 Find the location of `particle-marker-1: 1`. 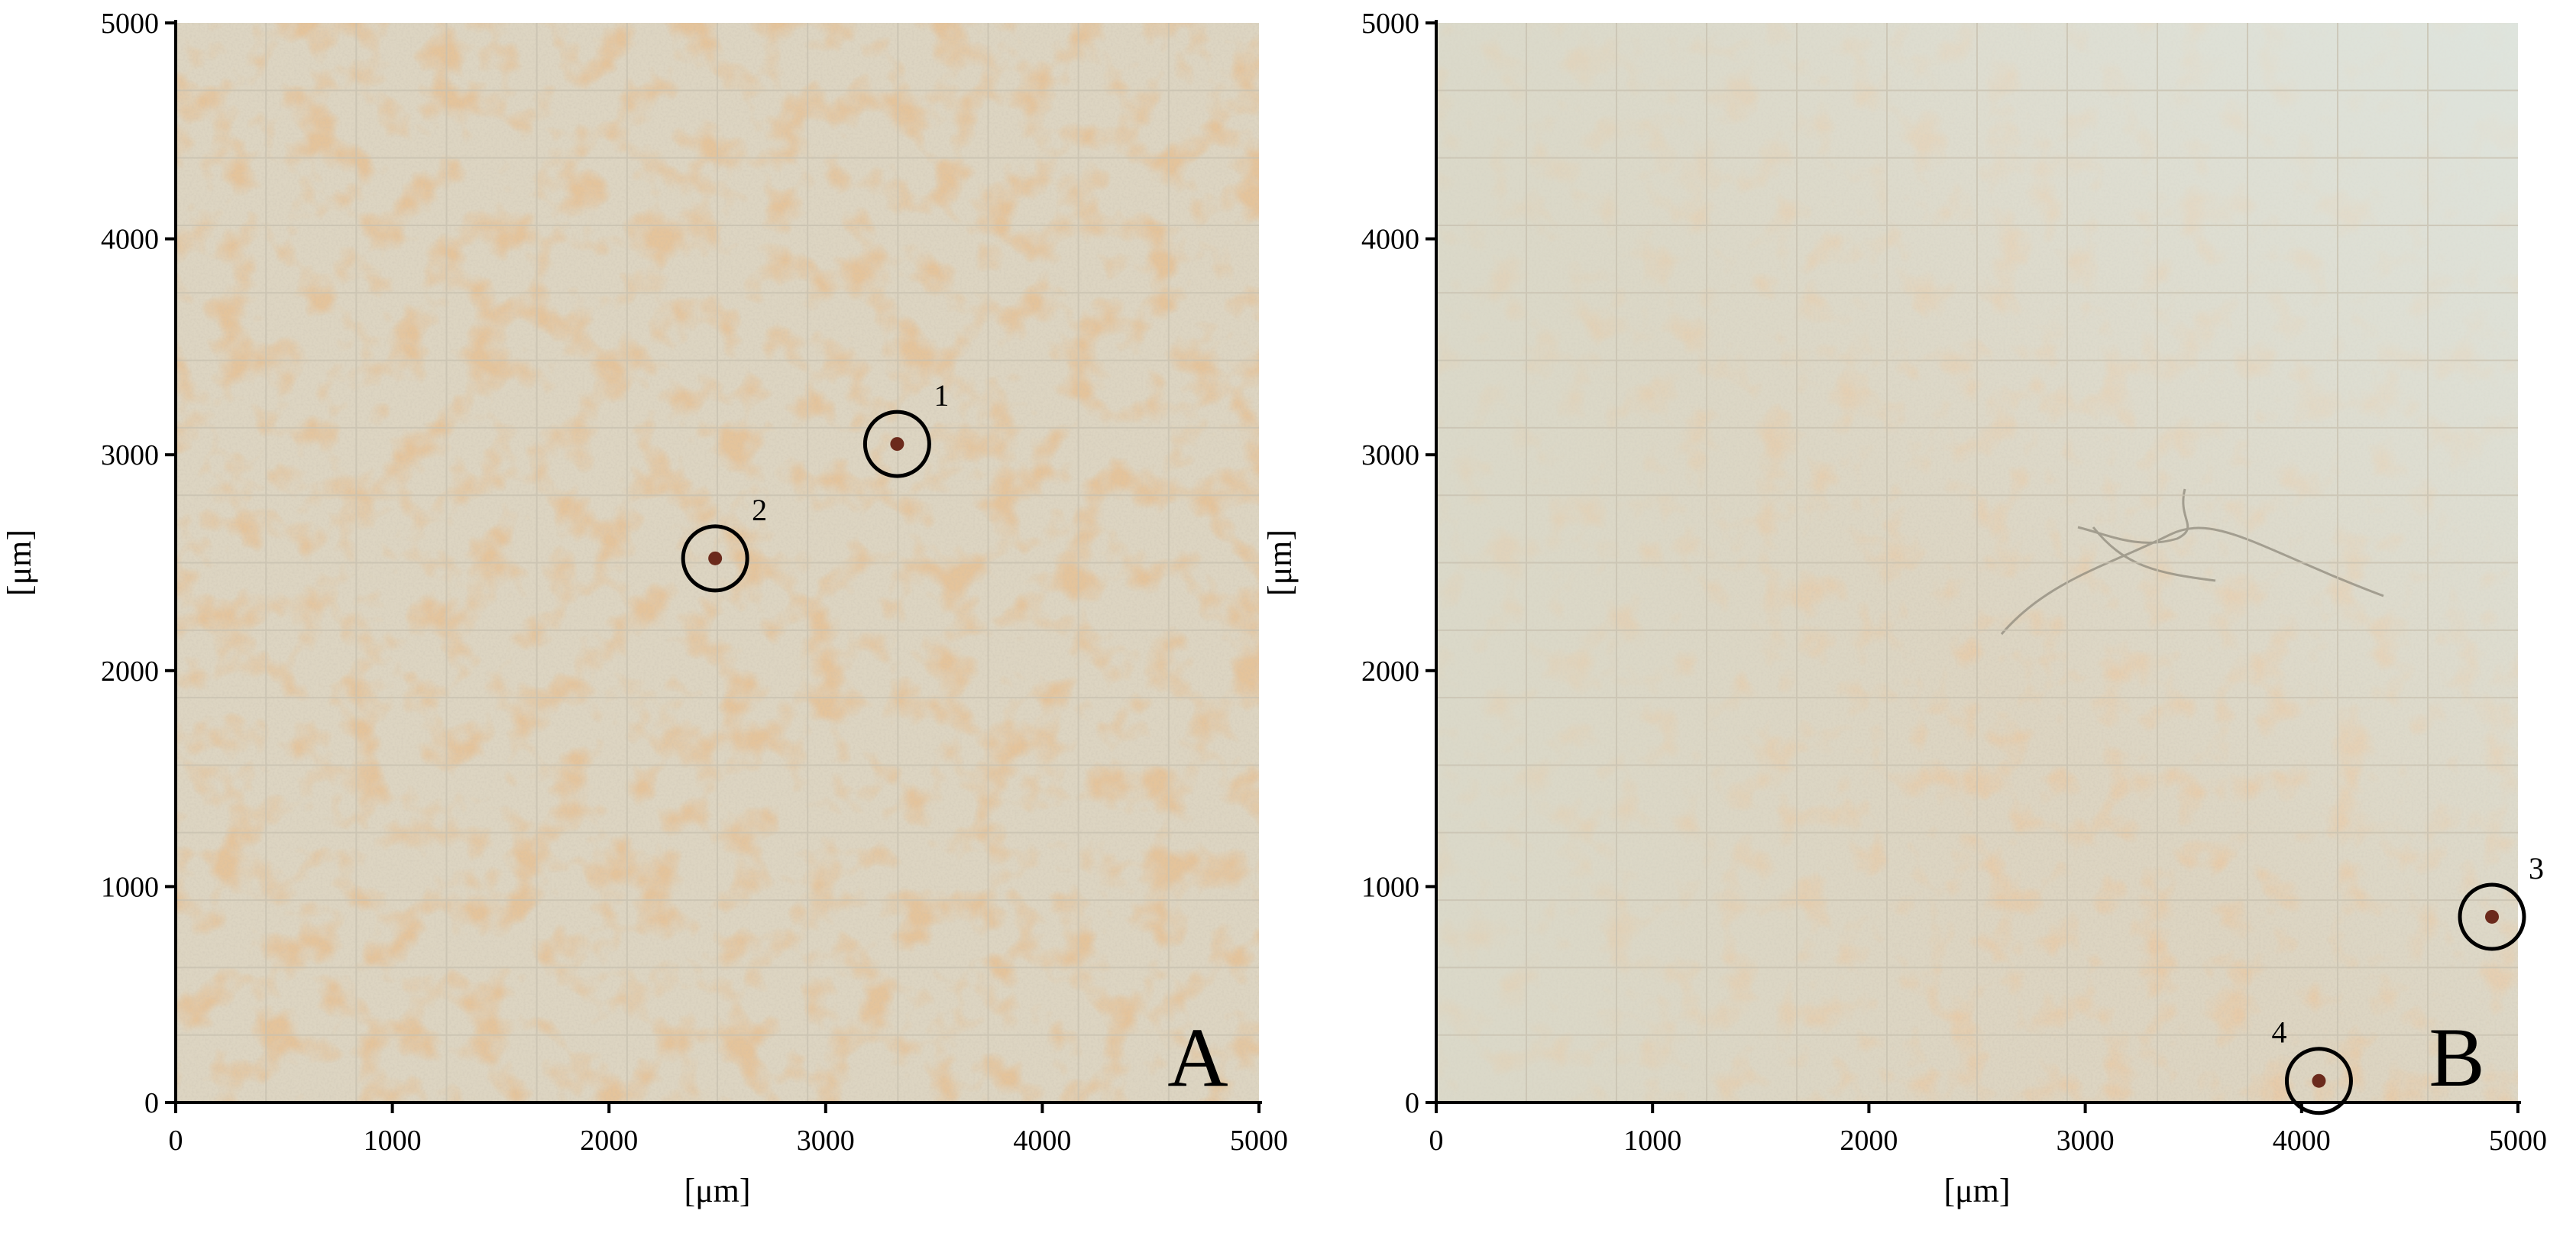

particle-marker-1: 1 is located at coordinates (905, 428).